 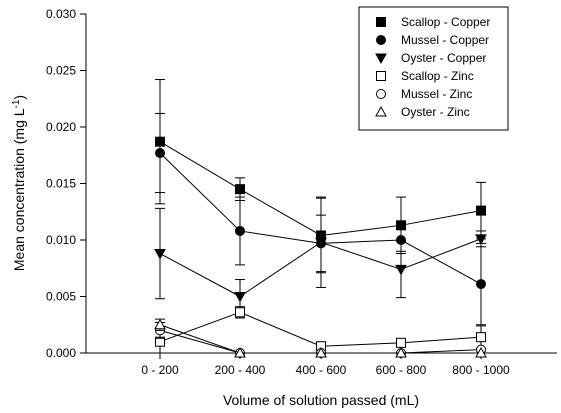 What do you see at coordinates (19, 97) in the screenshot?
I see `y-axis-title-close: )` at bounding box center [19, 97].